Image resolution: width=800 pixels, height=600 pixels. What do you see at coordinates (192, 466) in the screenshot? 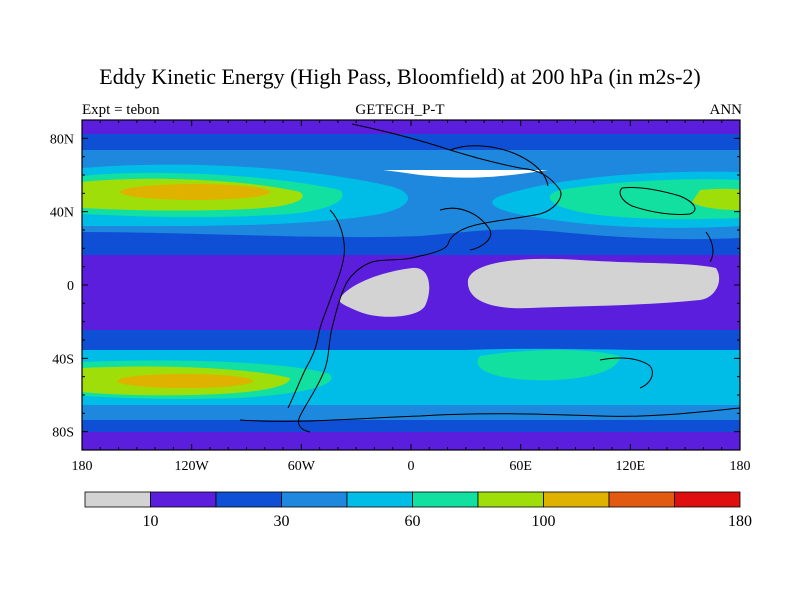
I see `x-tick-label: 120W` at bounding box center [192, 466].